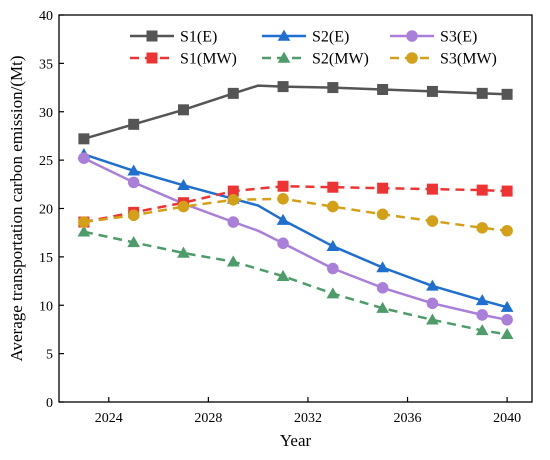  I want to click on x-tick-label: 2040, so click(507, 418).